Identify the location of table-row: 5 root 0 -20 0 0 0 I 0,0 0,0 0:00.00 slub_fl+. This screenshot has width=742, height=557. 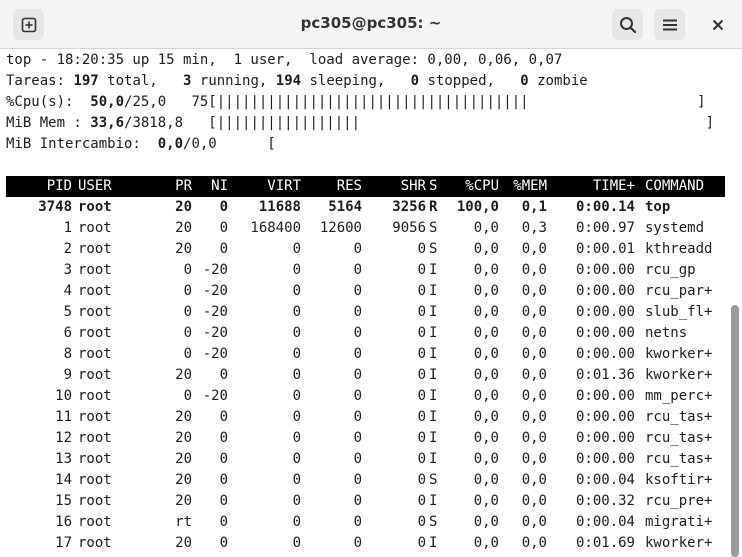
(365, 312).